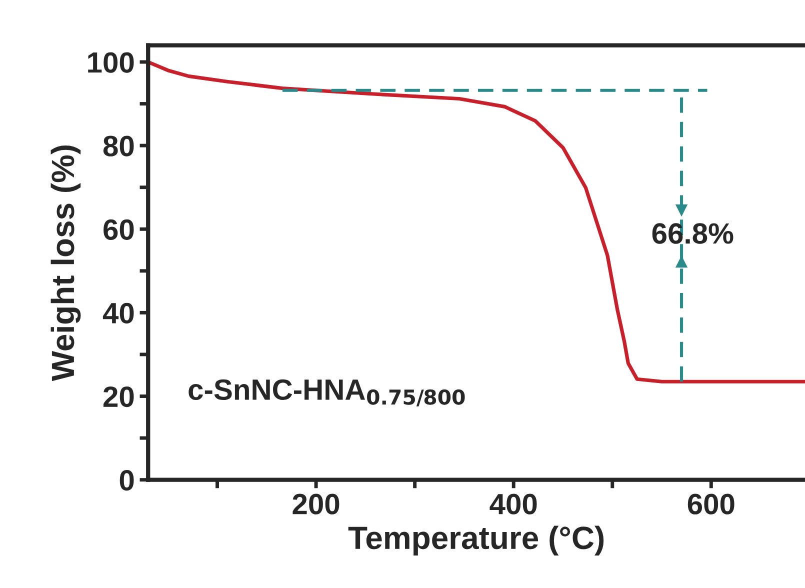 The height and width of the screenshot is (588, 805). Describe the element at coordinates (513, 504) in the screenshot. I see `x-tick-label: 400` at that location.